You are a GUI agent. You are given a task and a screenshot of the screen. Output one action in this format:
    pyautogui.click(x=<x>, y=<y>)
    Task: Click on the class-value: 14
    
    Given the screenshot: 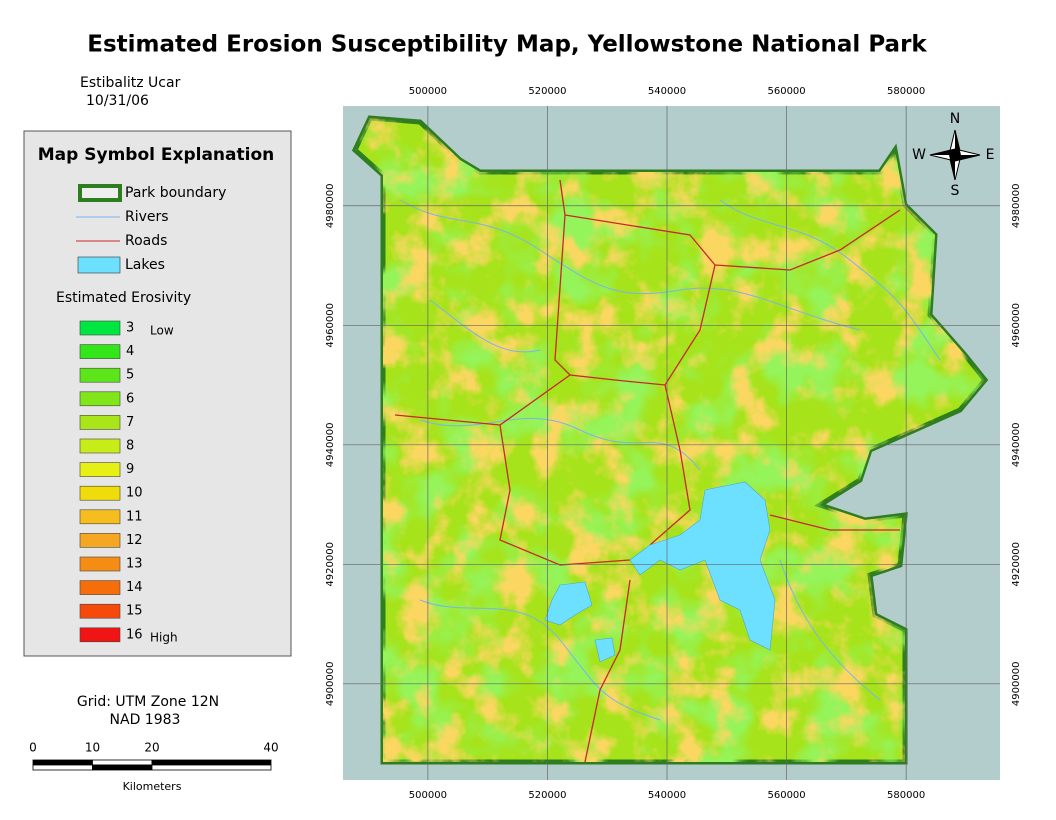 What is the action you would take?
    pyautogui.click(x=134, y=587)
    